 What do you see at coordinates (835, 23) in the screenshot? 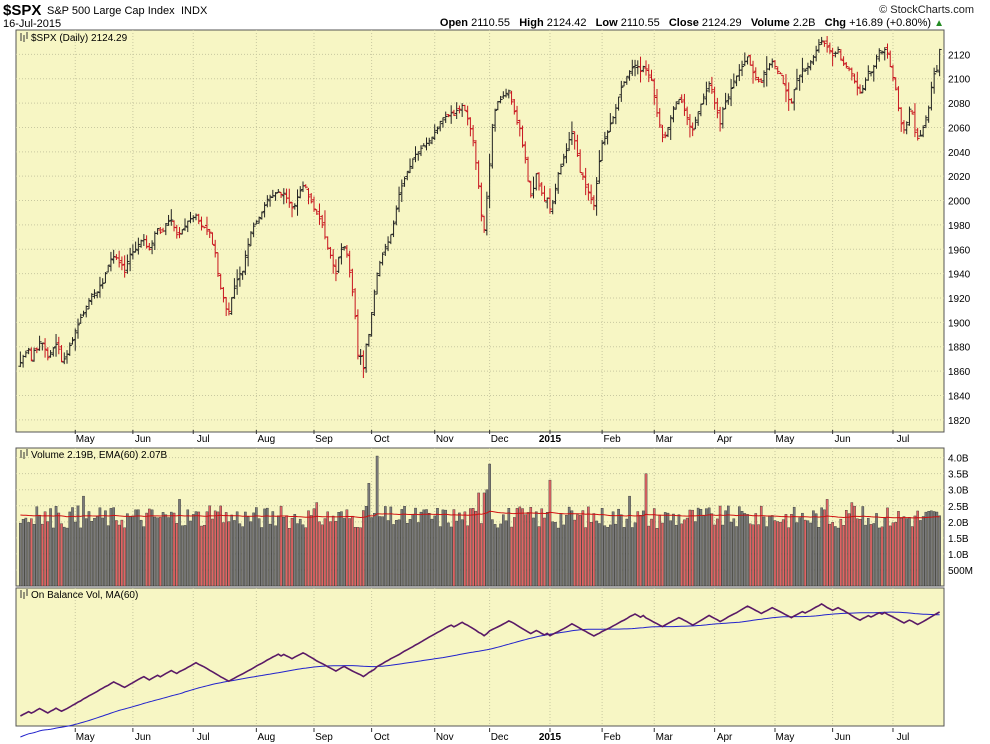
I see `chg-label: Chg` at bounding box center [835, 23].